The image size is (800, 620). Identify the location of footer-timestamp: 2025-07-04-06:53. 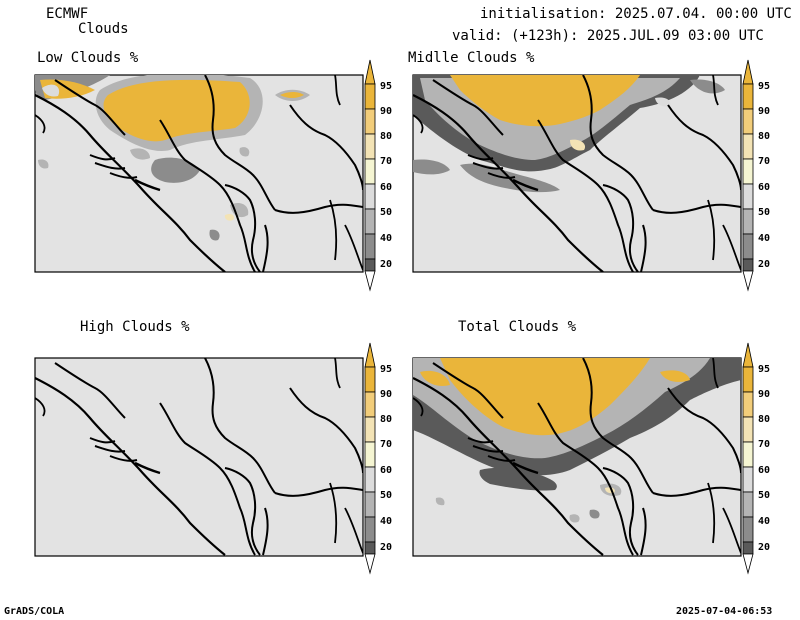
(724, 611).